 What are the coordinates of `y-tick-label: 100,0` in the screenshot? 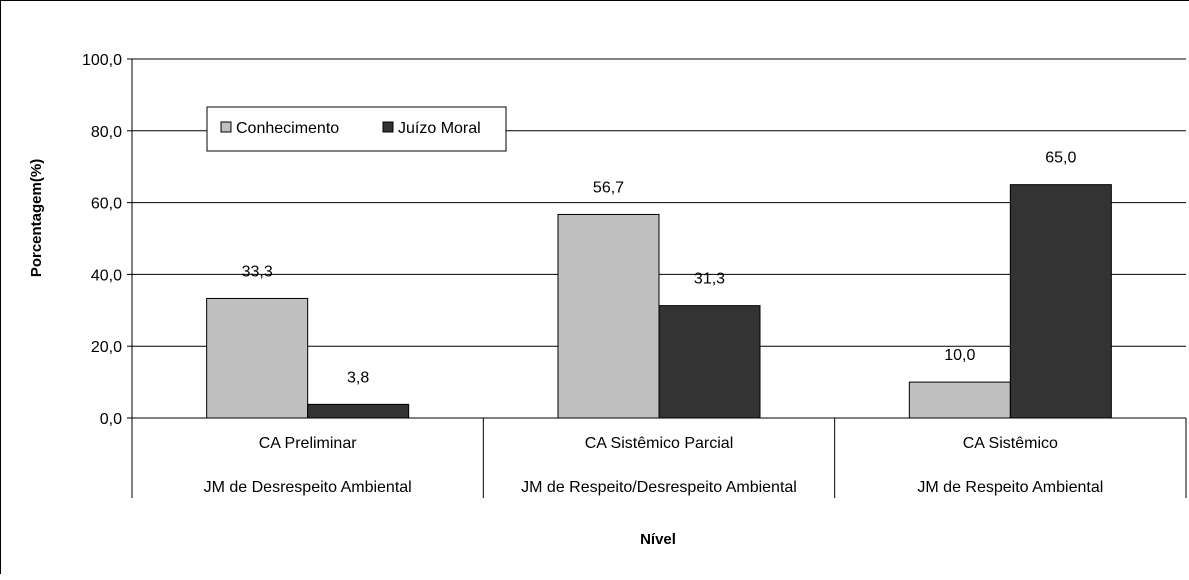 It's located at (102, 60).